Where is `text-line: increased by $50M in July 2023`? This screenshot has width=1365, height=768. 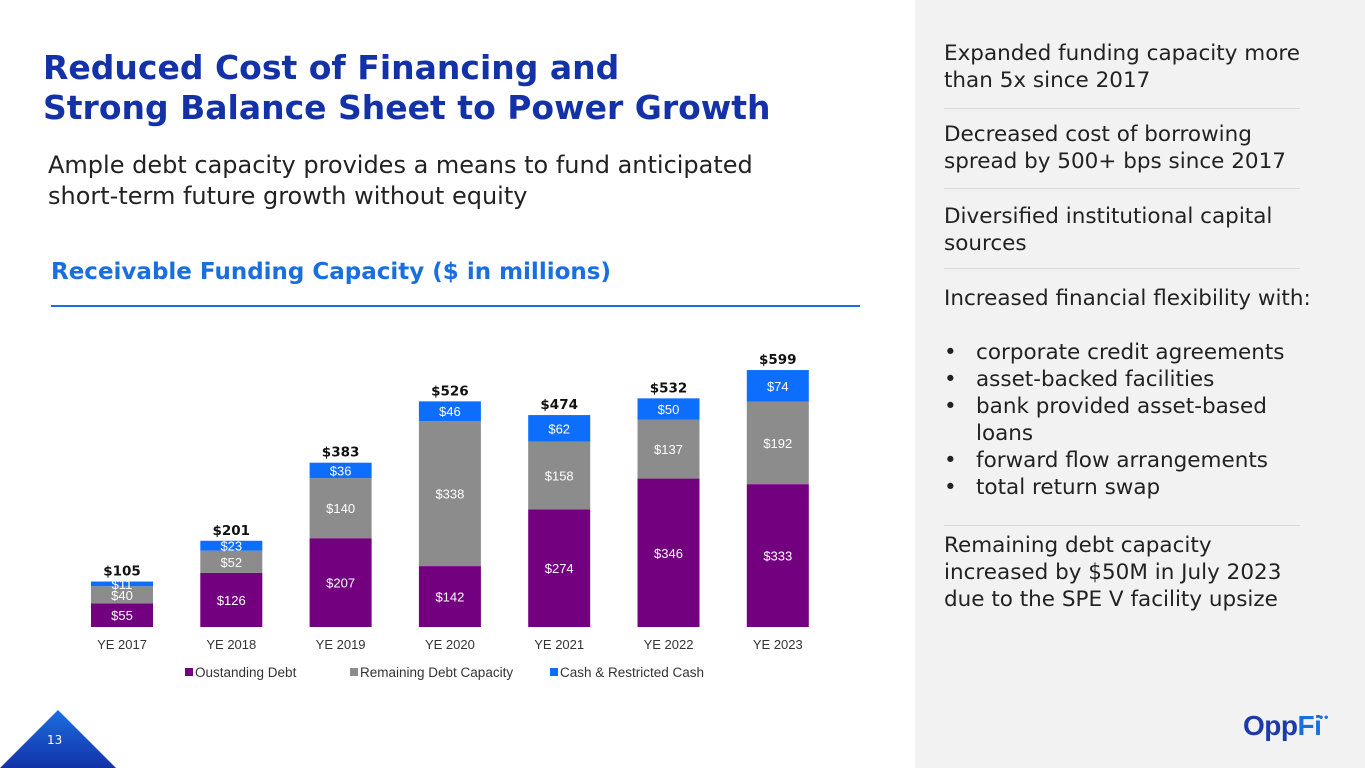
text-line: increased by $50M in July 2023 is located at coordinates (1113, 572).